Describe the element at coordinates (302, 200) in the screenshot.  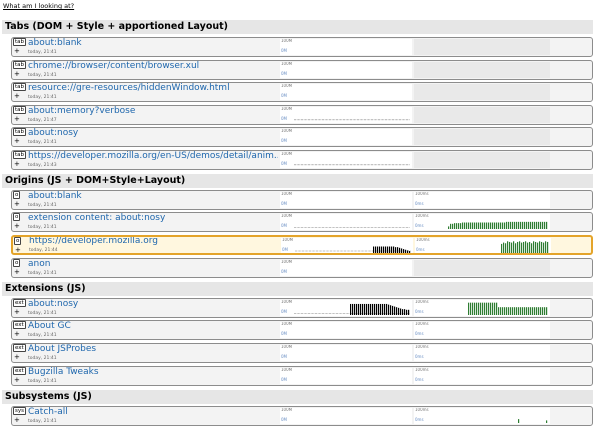
I see `process-row: o + about:blank today, 21:41 100M 0M 100ms 0ms` at that location.